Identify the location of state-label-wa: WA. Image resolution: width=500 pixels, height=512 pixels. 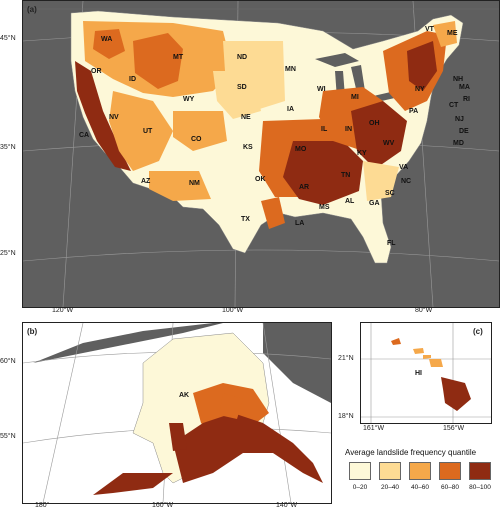
(106, 39).